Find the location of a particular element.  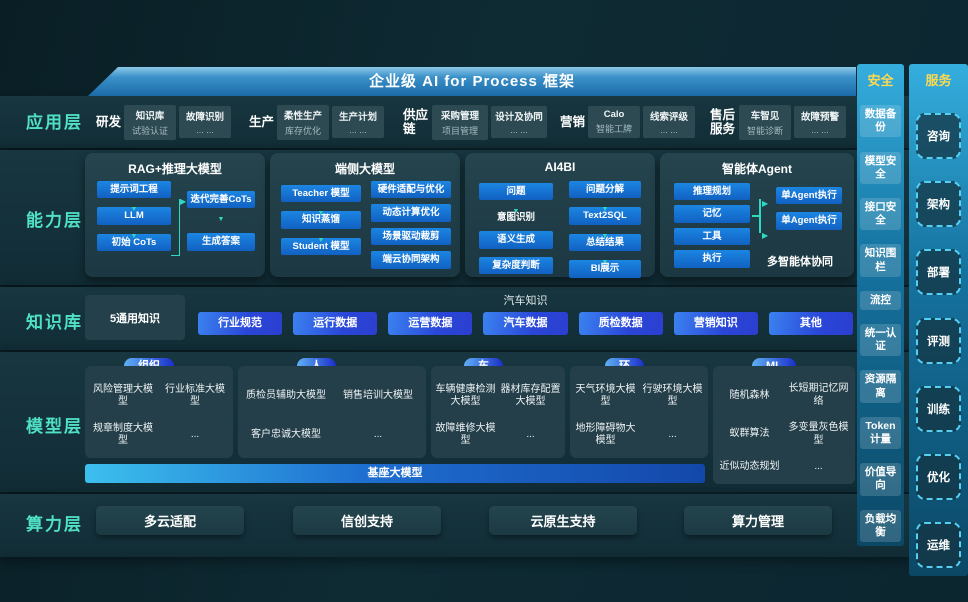

services-strip: 服务 咨询 架构 部署 评测 训练 优化 运维 is located at coordinates (938, 320).